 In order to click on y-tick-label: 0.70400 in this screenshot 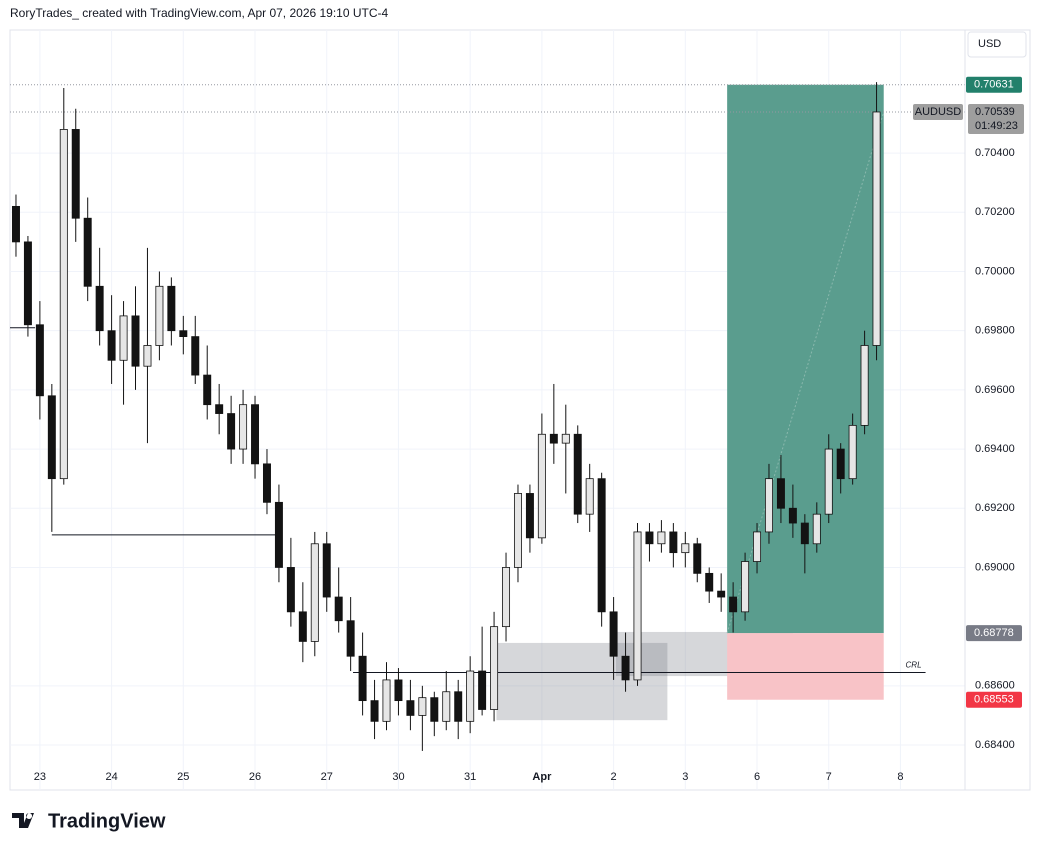, I will do `click(995, 153)`.